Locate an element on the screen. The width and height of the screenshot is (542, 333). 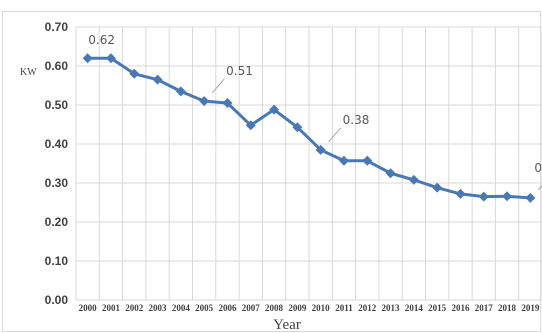
data-label: 0.38 is located at coordinates (356, 120).